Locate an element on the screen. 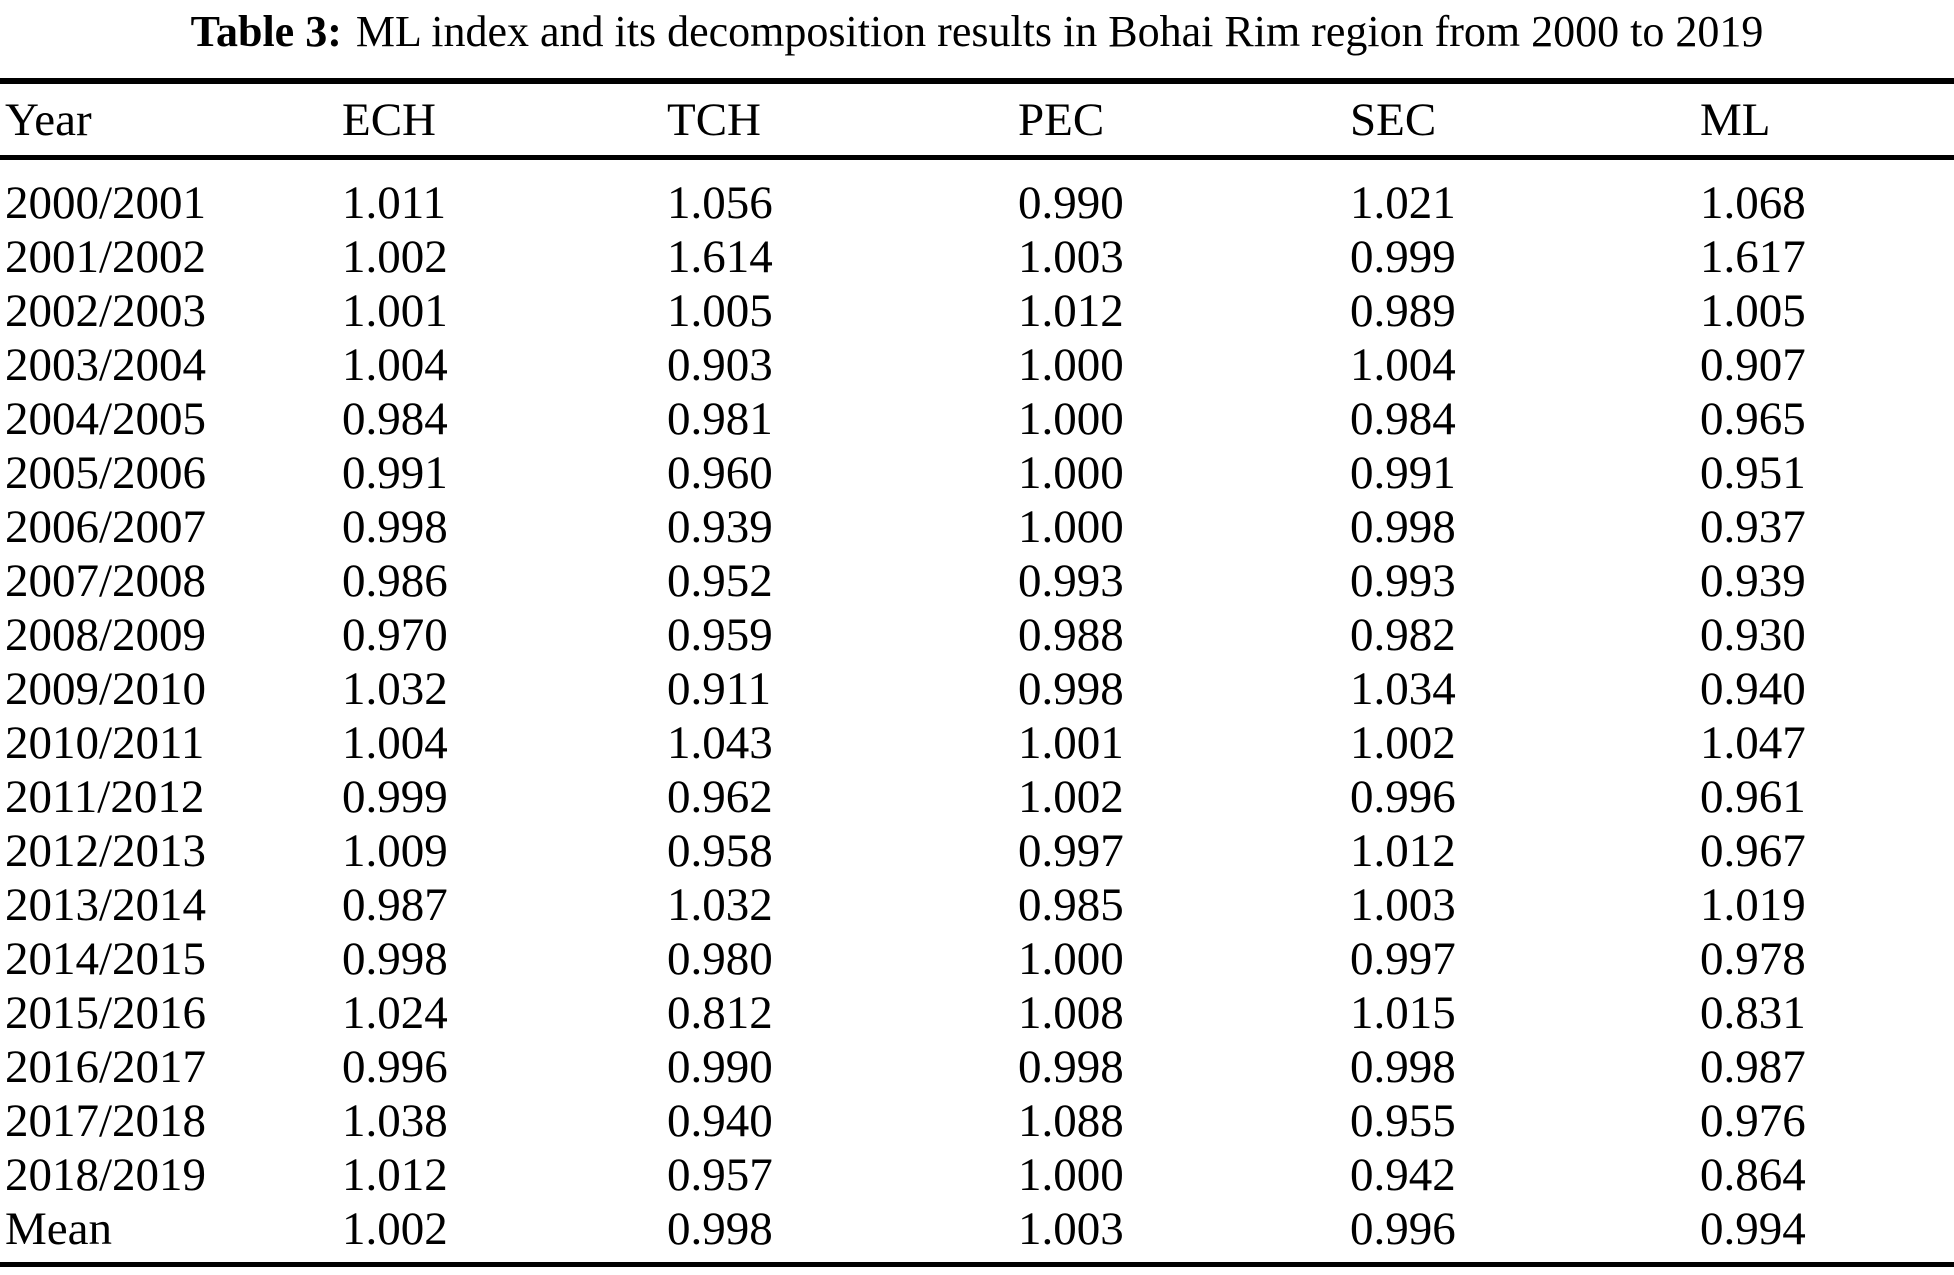  table-row: 2002/2003 1.001 1.005 1.012 0.989 1.005 is located at coordinates (977, 311).